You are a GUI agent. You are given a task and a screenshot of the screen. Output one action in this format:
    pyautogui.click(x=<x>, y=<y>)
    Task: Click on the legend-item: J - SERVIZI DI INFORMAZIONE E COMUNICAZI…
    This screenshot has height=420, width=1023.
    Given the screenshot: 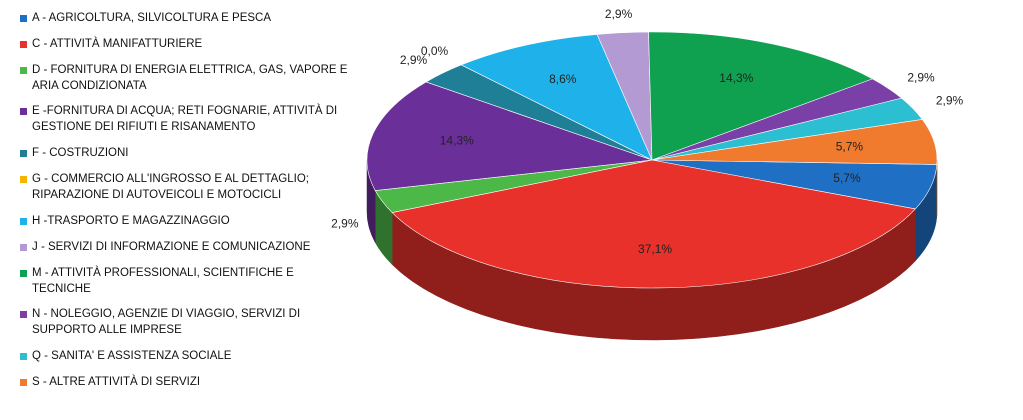 What is the action you would take?
    pyautogui.click(x=187, y=247)
    